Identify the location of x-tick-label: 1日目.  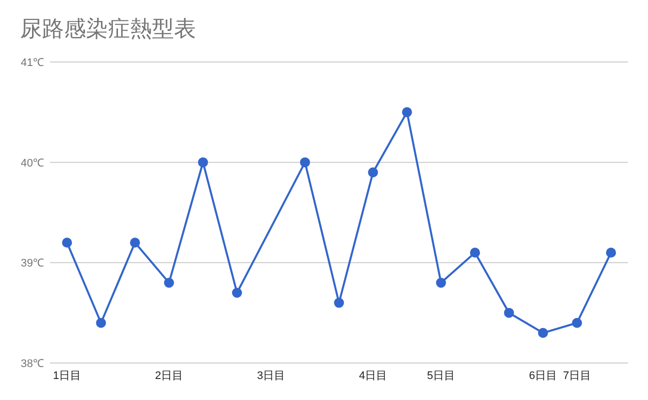
(67, 376).